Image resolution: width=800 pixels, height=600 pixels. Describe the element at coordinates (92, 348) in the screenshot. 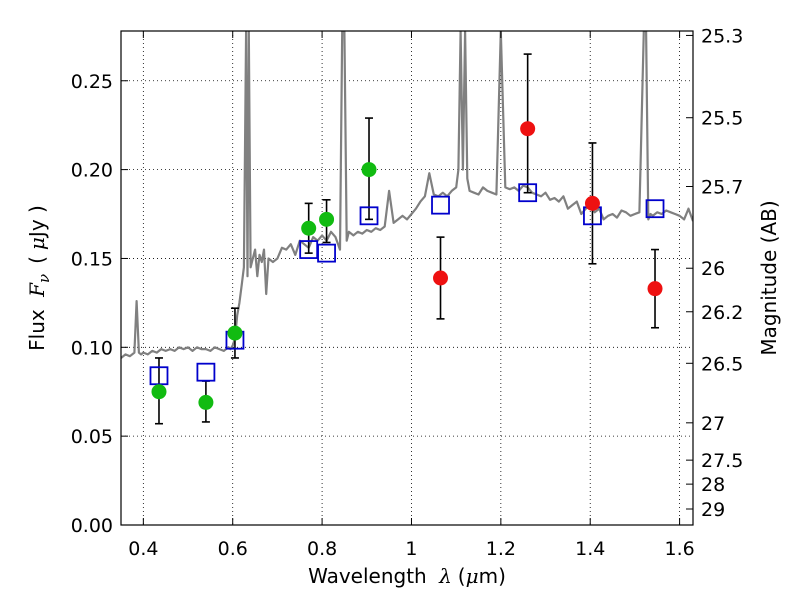

I see `y-tick-label: 0.10` at that location.